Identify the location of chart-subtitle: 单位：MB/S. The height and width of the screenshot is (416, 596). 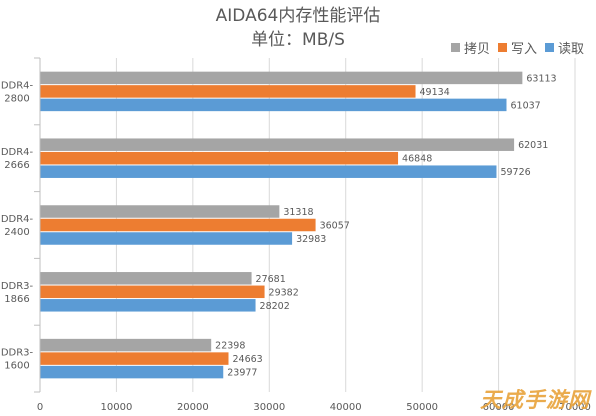
(298, 40).